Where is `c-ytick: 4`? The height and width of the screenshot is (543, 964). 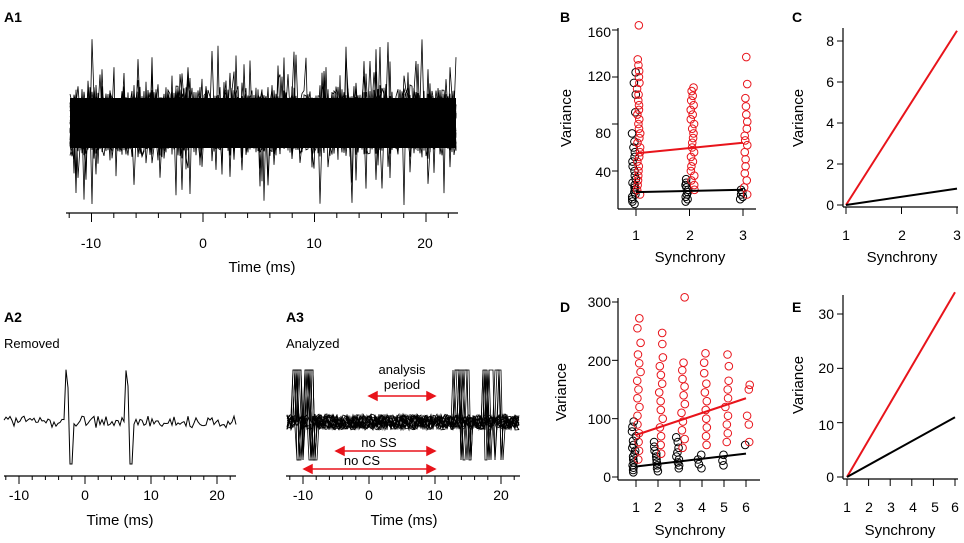
c-ytick: 4 is located at coordinates (830, 123).